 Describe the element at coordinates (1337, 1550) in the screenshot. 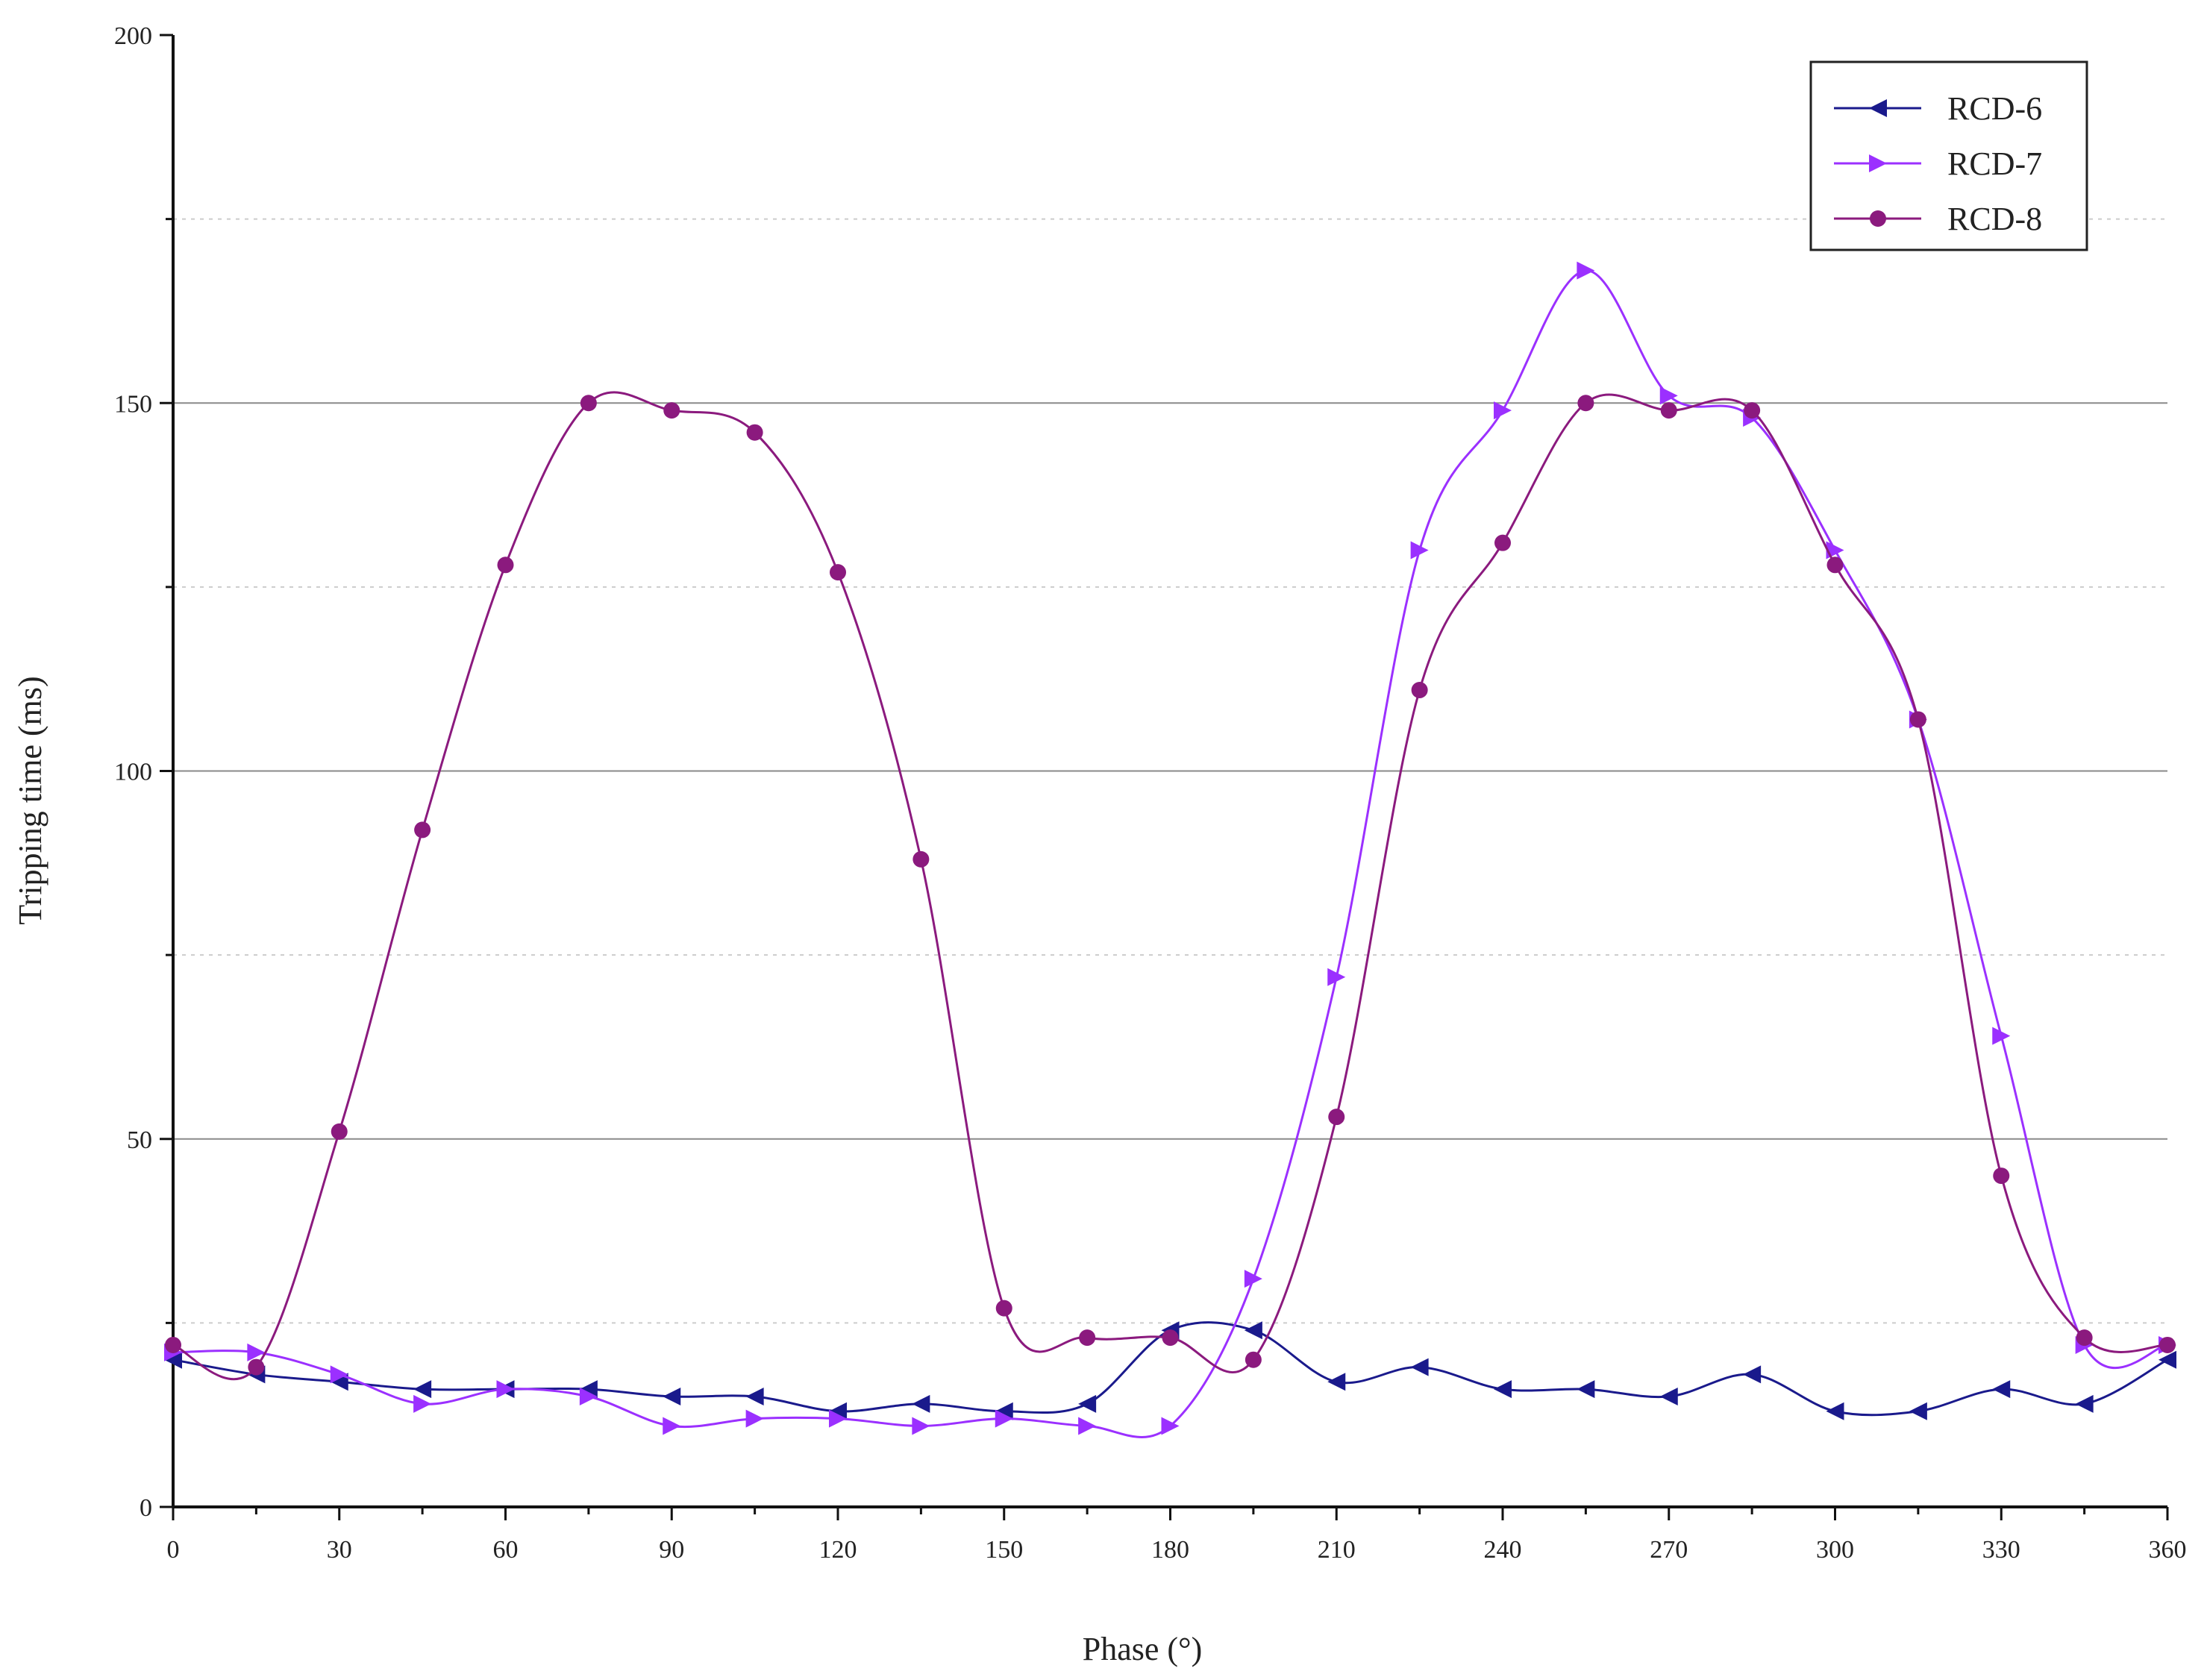

I see `x-tick-label: 210` at that location.